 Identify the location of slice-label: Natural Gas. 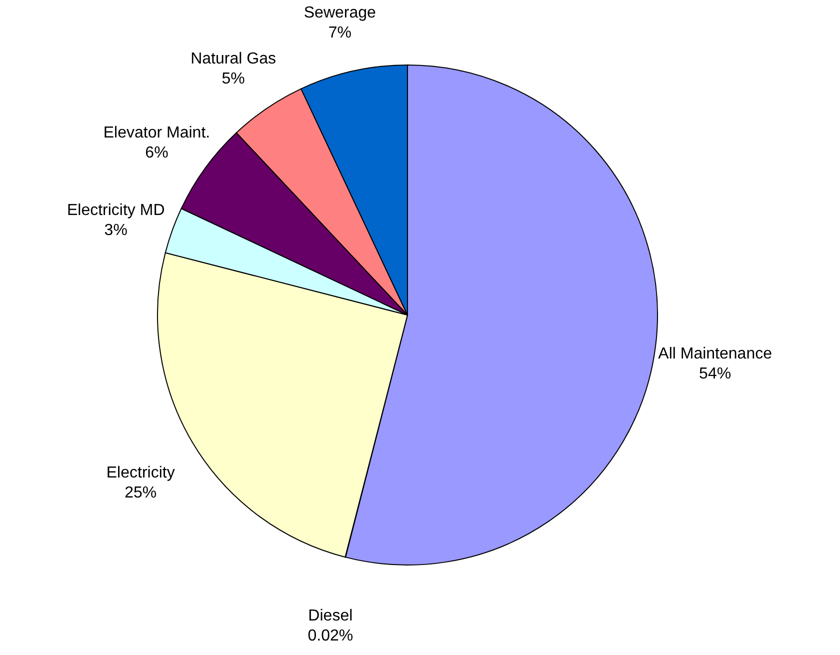
(233, 59).